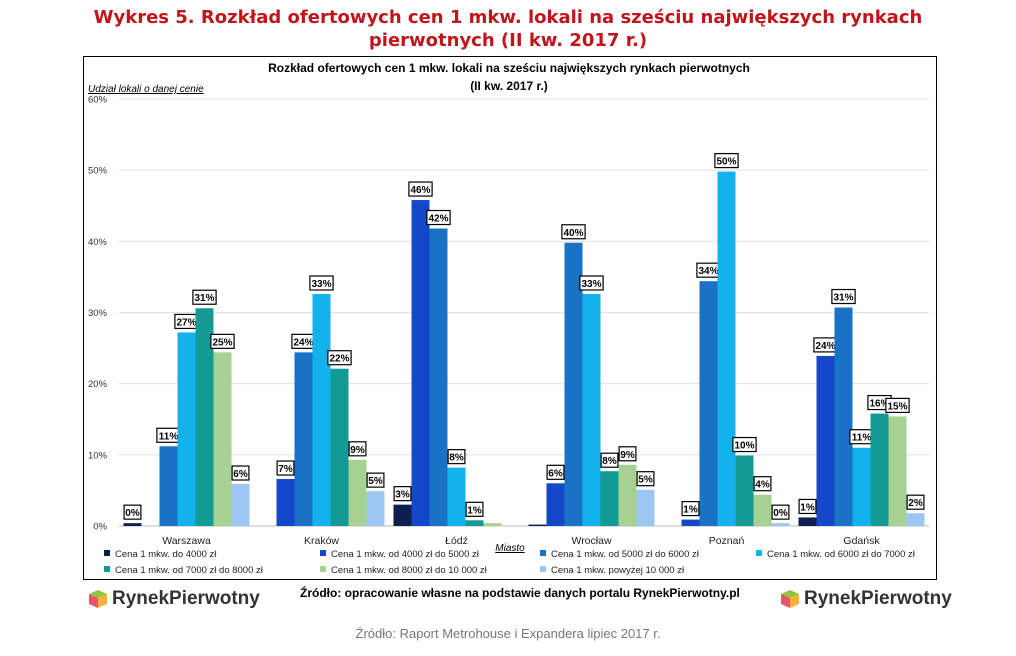 Image resolution: width=1016 pixels, height=656 pixels. Describe the element at coordinates (510, 548) in the screenshot. I see `x-axis-label: Miasto` at that location.